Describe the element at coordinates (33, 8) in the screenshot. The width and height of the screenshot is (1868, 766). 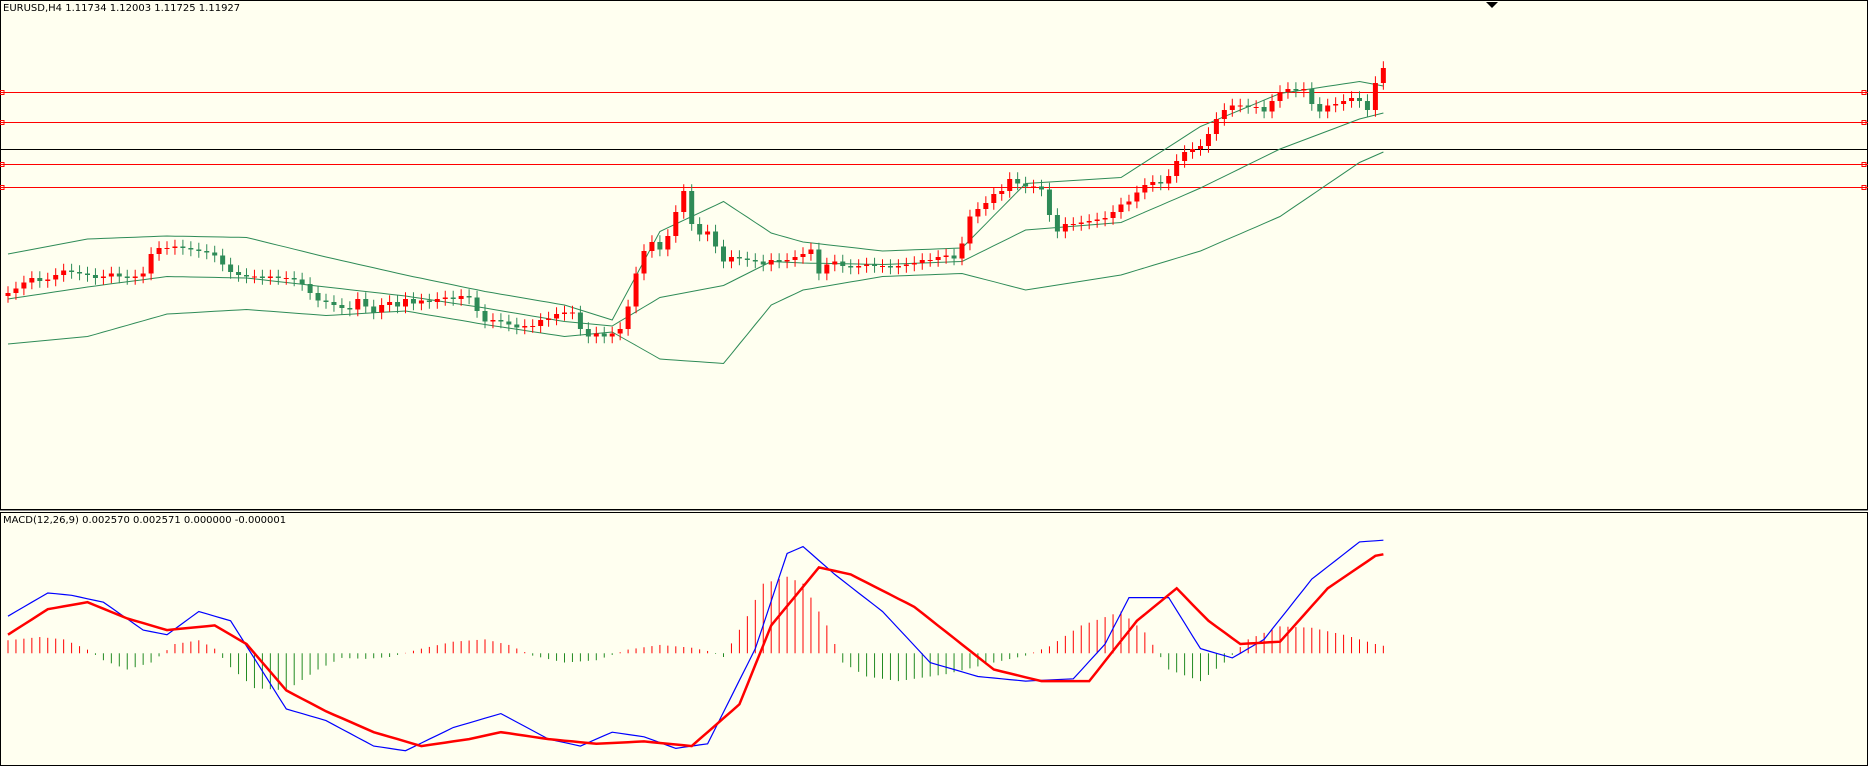
I see `symbol-timeframe: EURUSD,H4` at that location.